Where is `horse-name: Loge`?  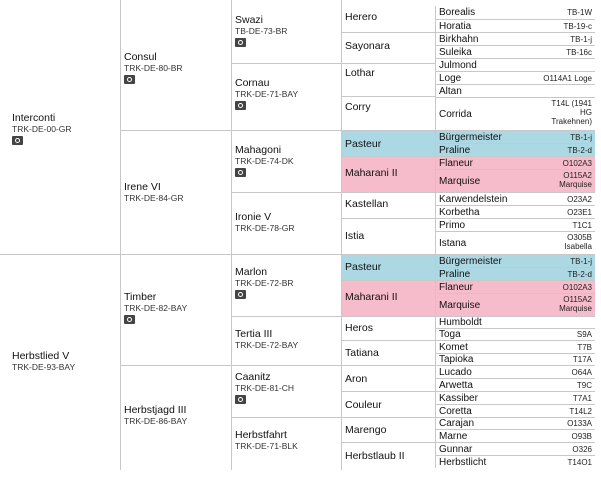 horse-name: Loge is located at coordinates (450, 78).